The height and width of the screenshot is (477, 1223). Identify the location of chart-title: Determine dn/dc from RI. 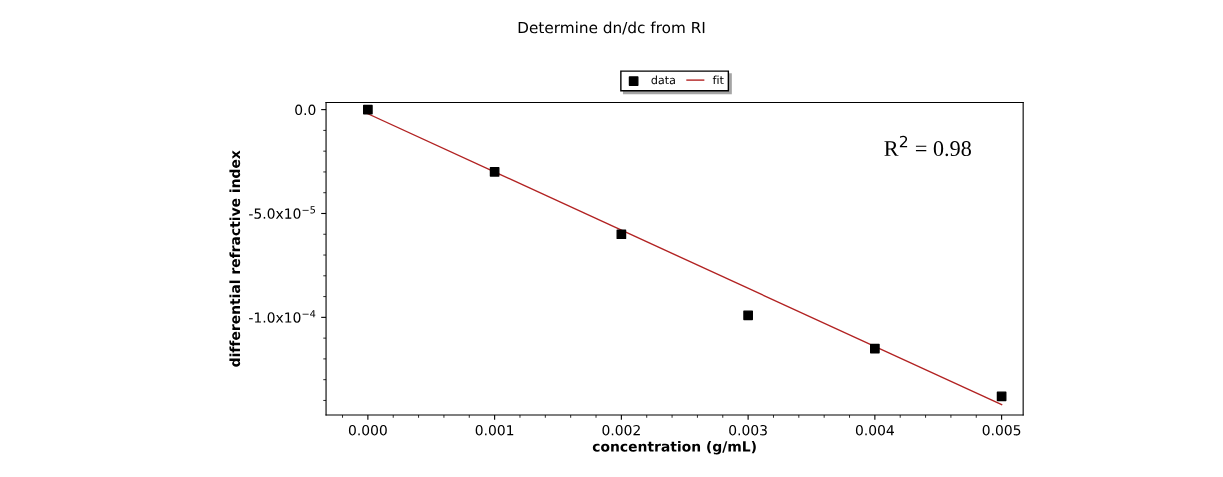
(611, 28).